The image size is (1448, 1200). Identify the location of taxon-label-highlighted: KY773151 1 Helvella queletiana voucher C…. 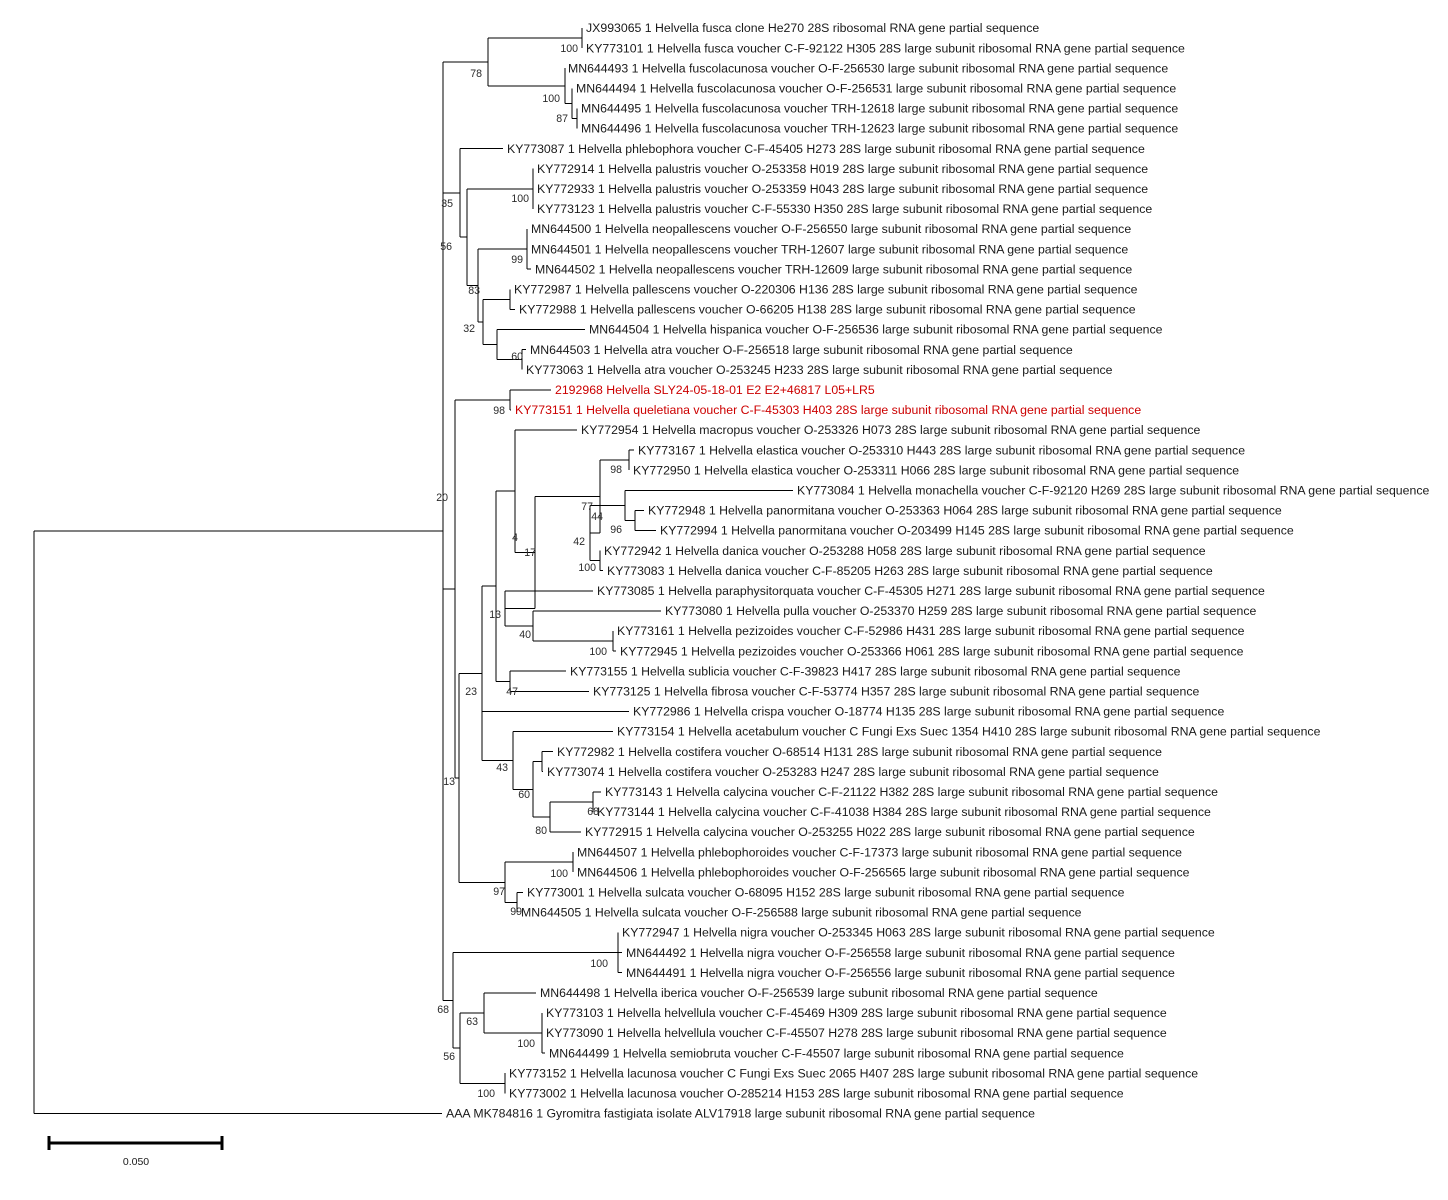
(828, 410).